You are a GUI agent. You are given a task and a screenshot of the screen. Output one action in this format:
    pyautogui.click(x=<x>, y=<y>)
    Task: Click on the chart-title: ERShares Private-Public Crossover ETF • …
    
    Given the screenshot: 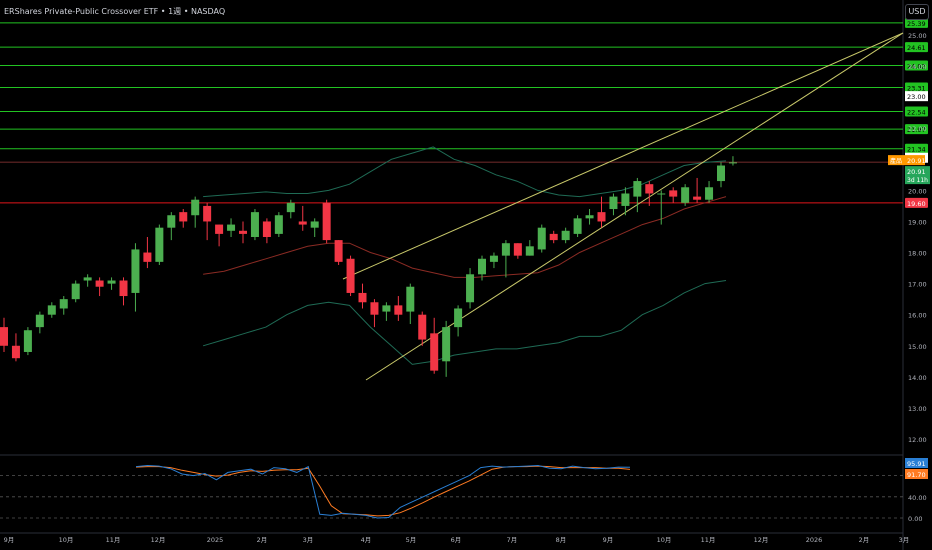 What is the action you would take?
    pyautogui.click(x=115, y=11)
    